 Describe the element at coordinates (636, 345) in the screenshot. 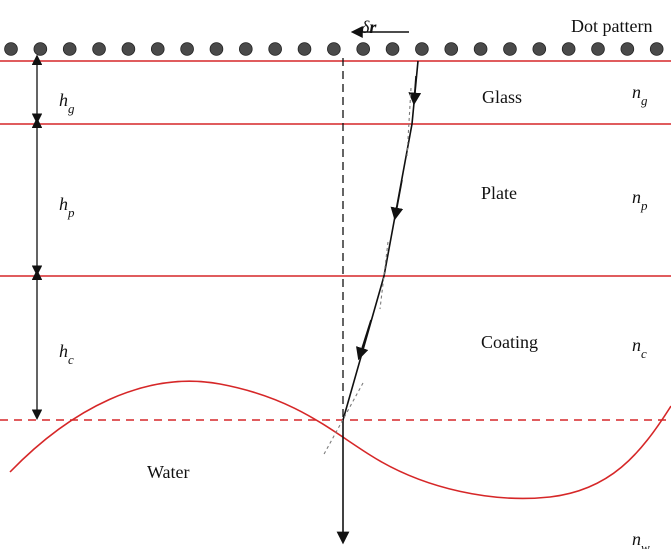

I see `n-c-main: n` at that location.